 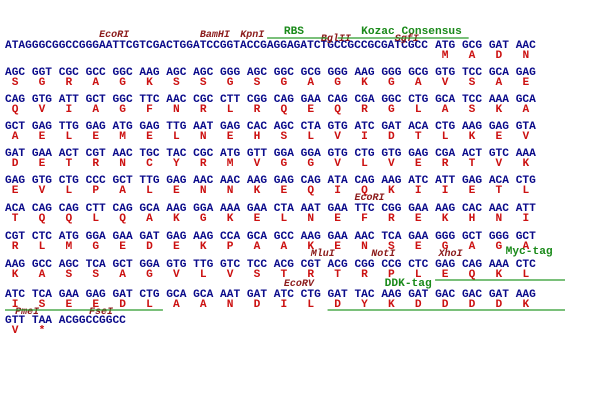 I want to click on codon: GTG, so click(x=42, y=100).